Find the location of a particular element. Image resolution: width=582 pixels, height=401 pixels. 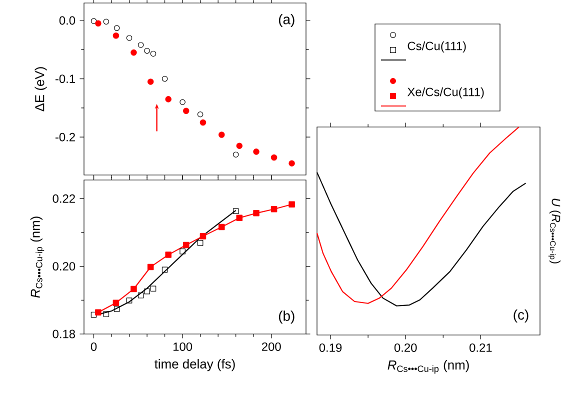

annotation: (b) is located at coordinates (286, 317).